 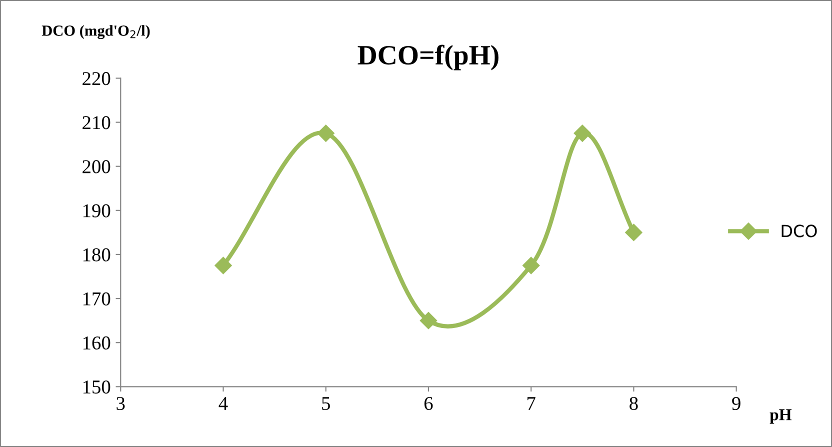 What do you see at coordinates (96, 343) in the screenshot?
I see `y-tick-label: 160` at bounding box center [96, 343].